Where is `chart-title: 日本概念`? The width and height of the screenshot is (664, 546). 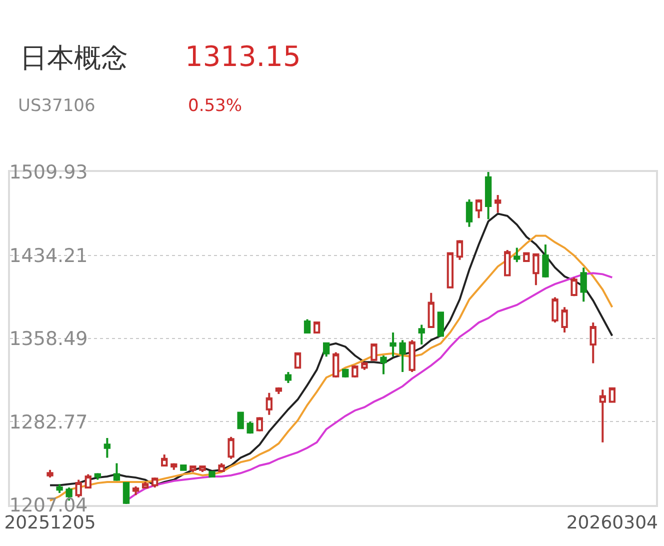 chart-title: 日本概念 is located at coordinates (74, 59).